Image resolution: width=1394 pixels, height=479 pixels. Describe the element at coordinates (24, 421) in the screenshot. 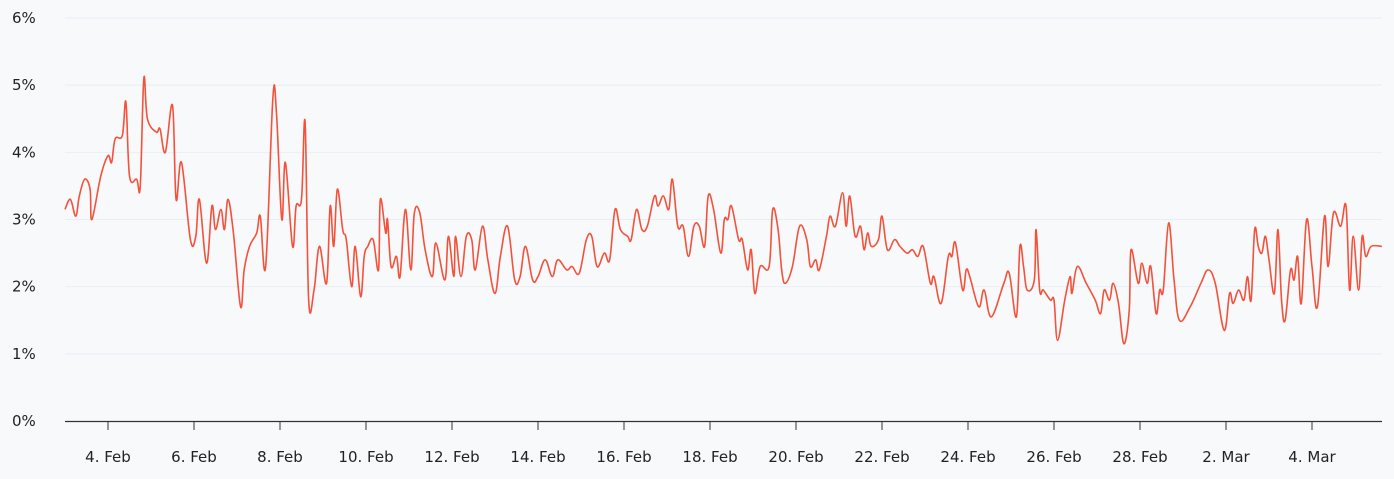

I see `y-tick-label: 0%` at that location.